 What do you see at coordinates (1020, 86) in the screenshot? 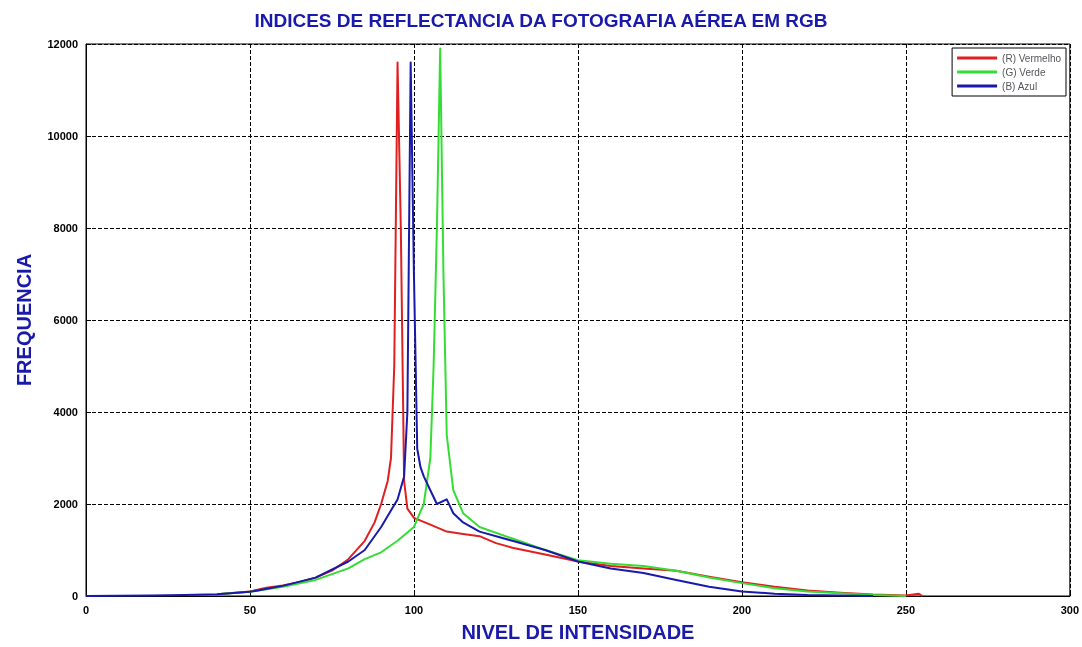
I see `legend-label: (B) Azul` at bounding box center [1020, 86].